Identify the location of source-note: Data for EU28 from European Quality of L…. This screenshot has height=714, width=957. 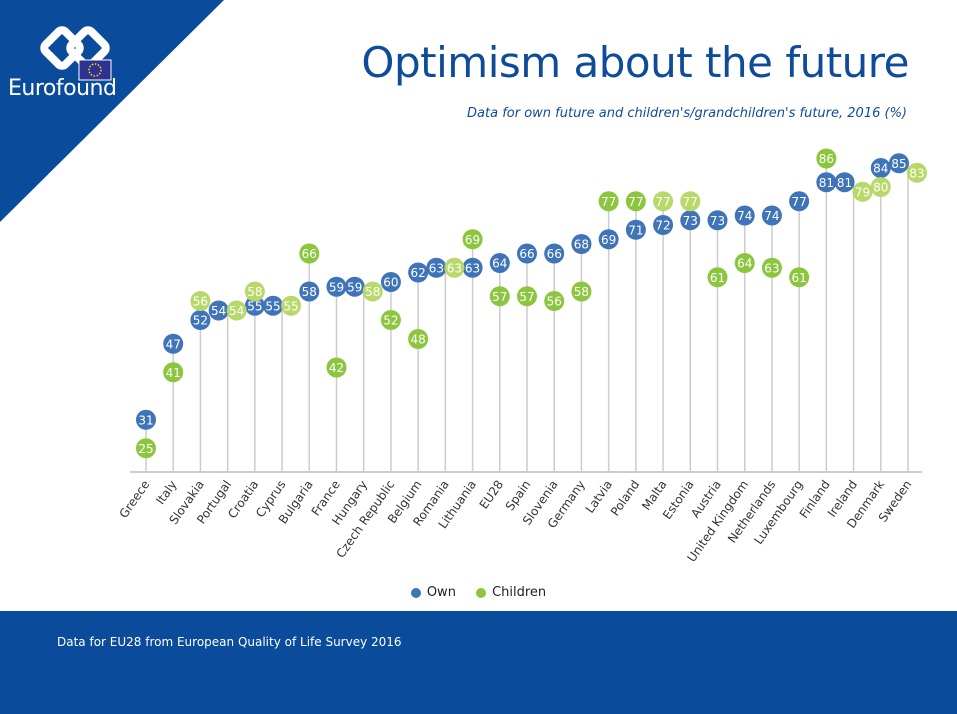
(229, 642).